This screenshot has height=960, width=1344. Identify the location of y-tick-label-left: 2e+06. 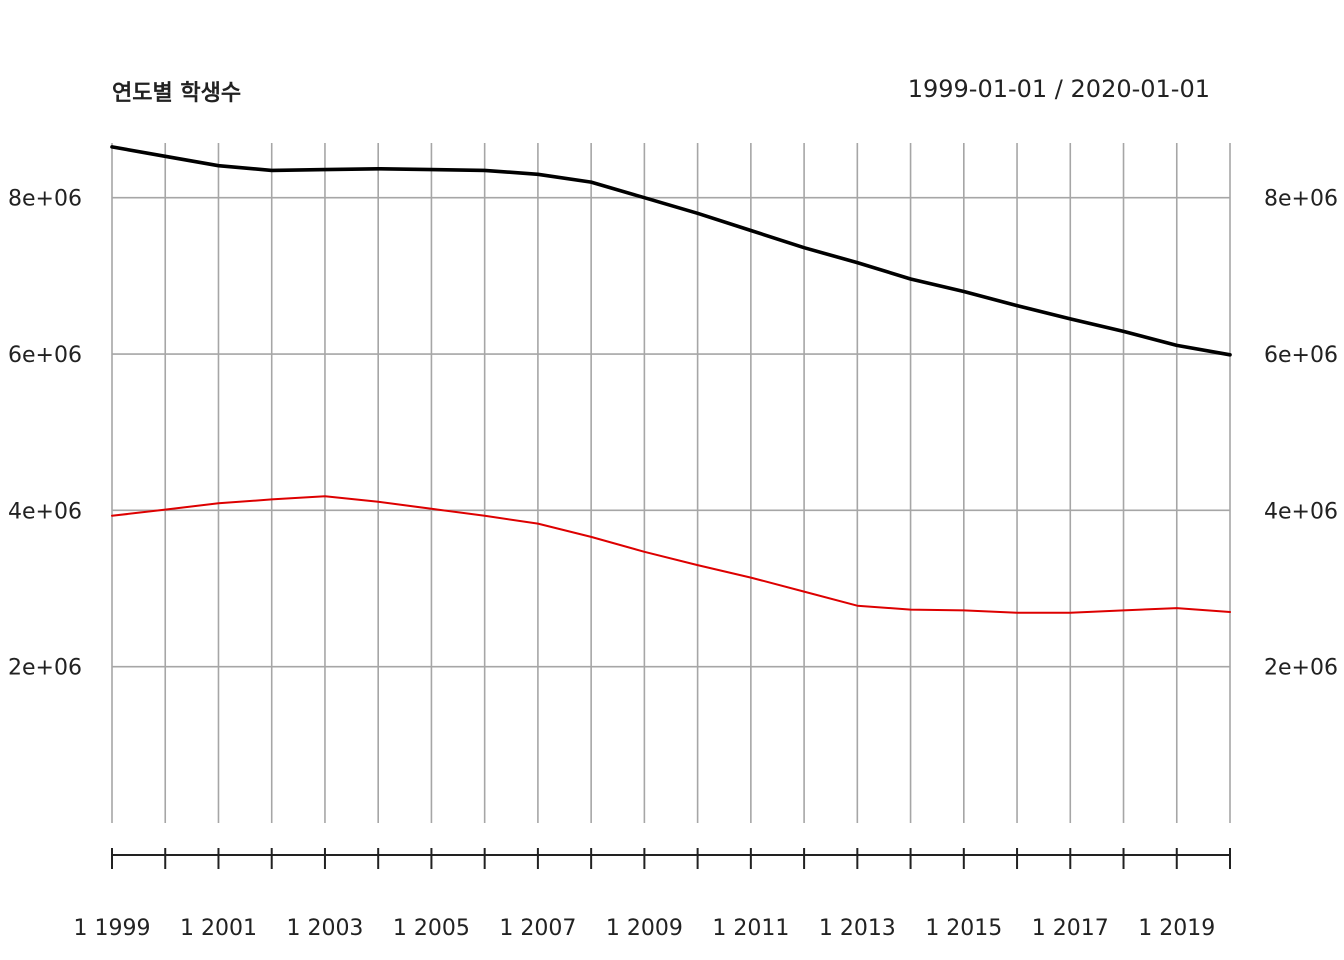
(45, 668).